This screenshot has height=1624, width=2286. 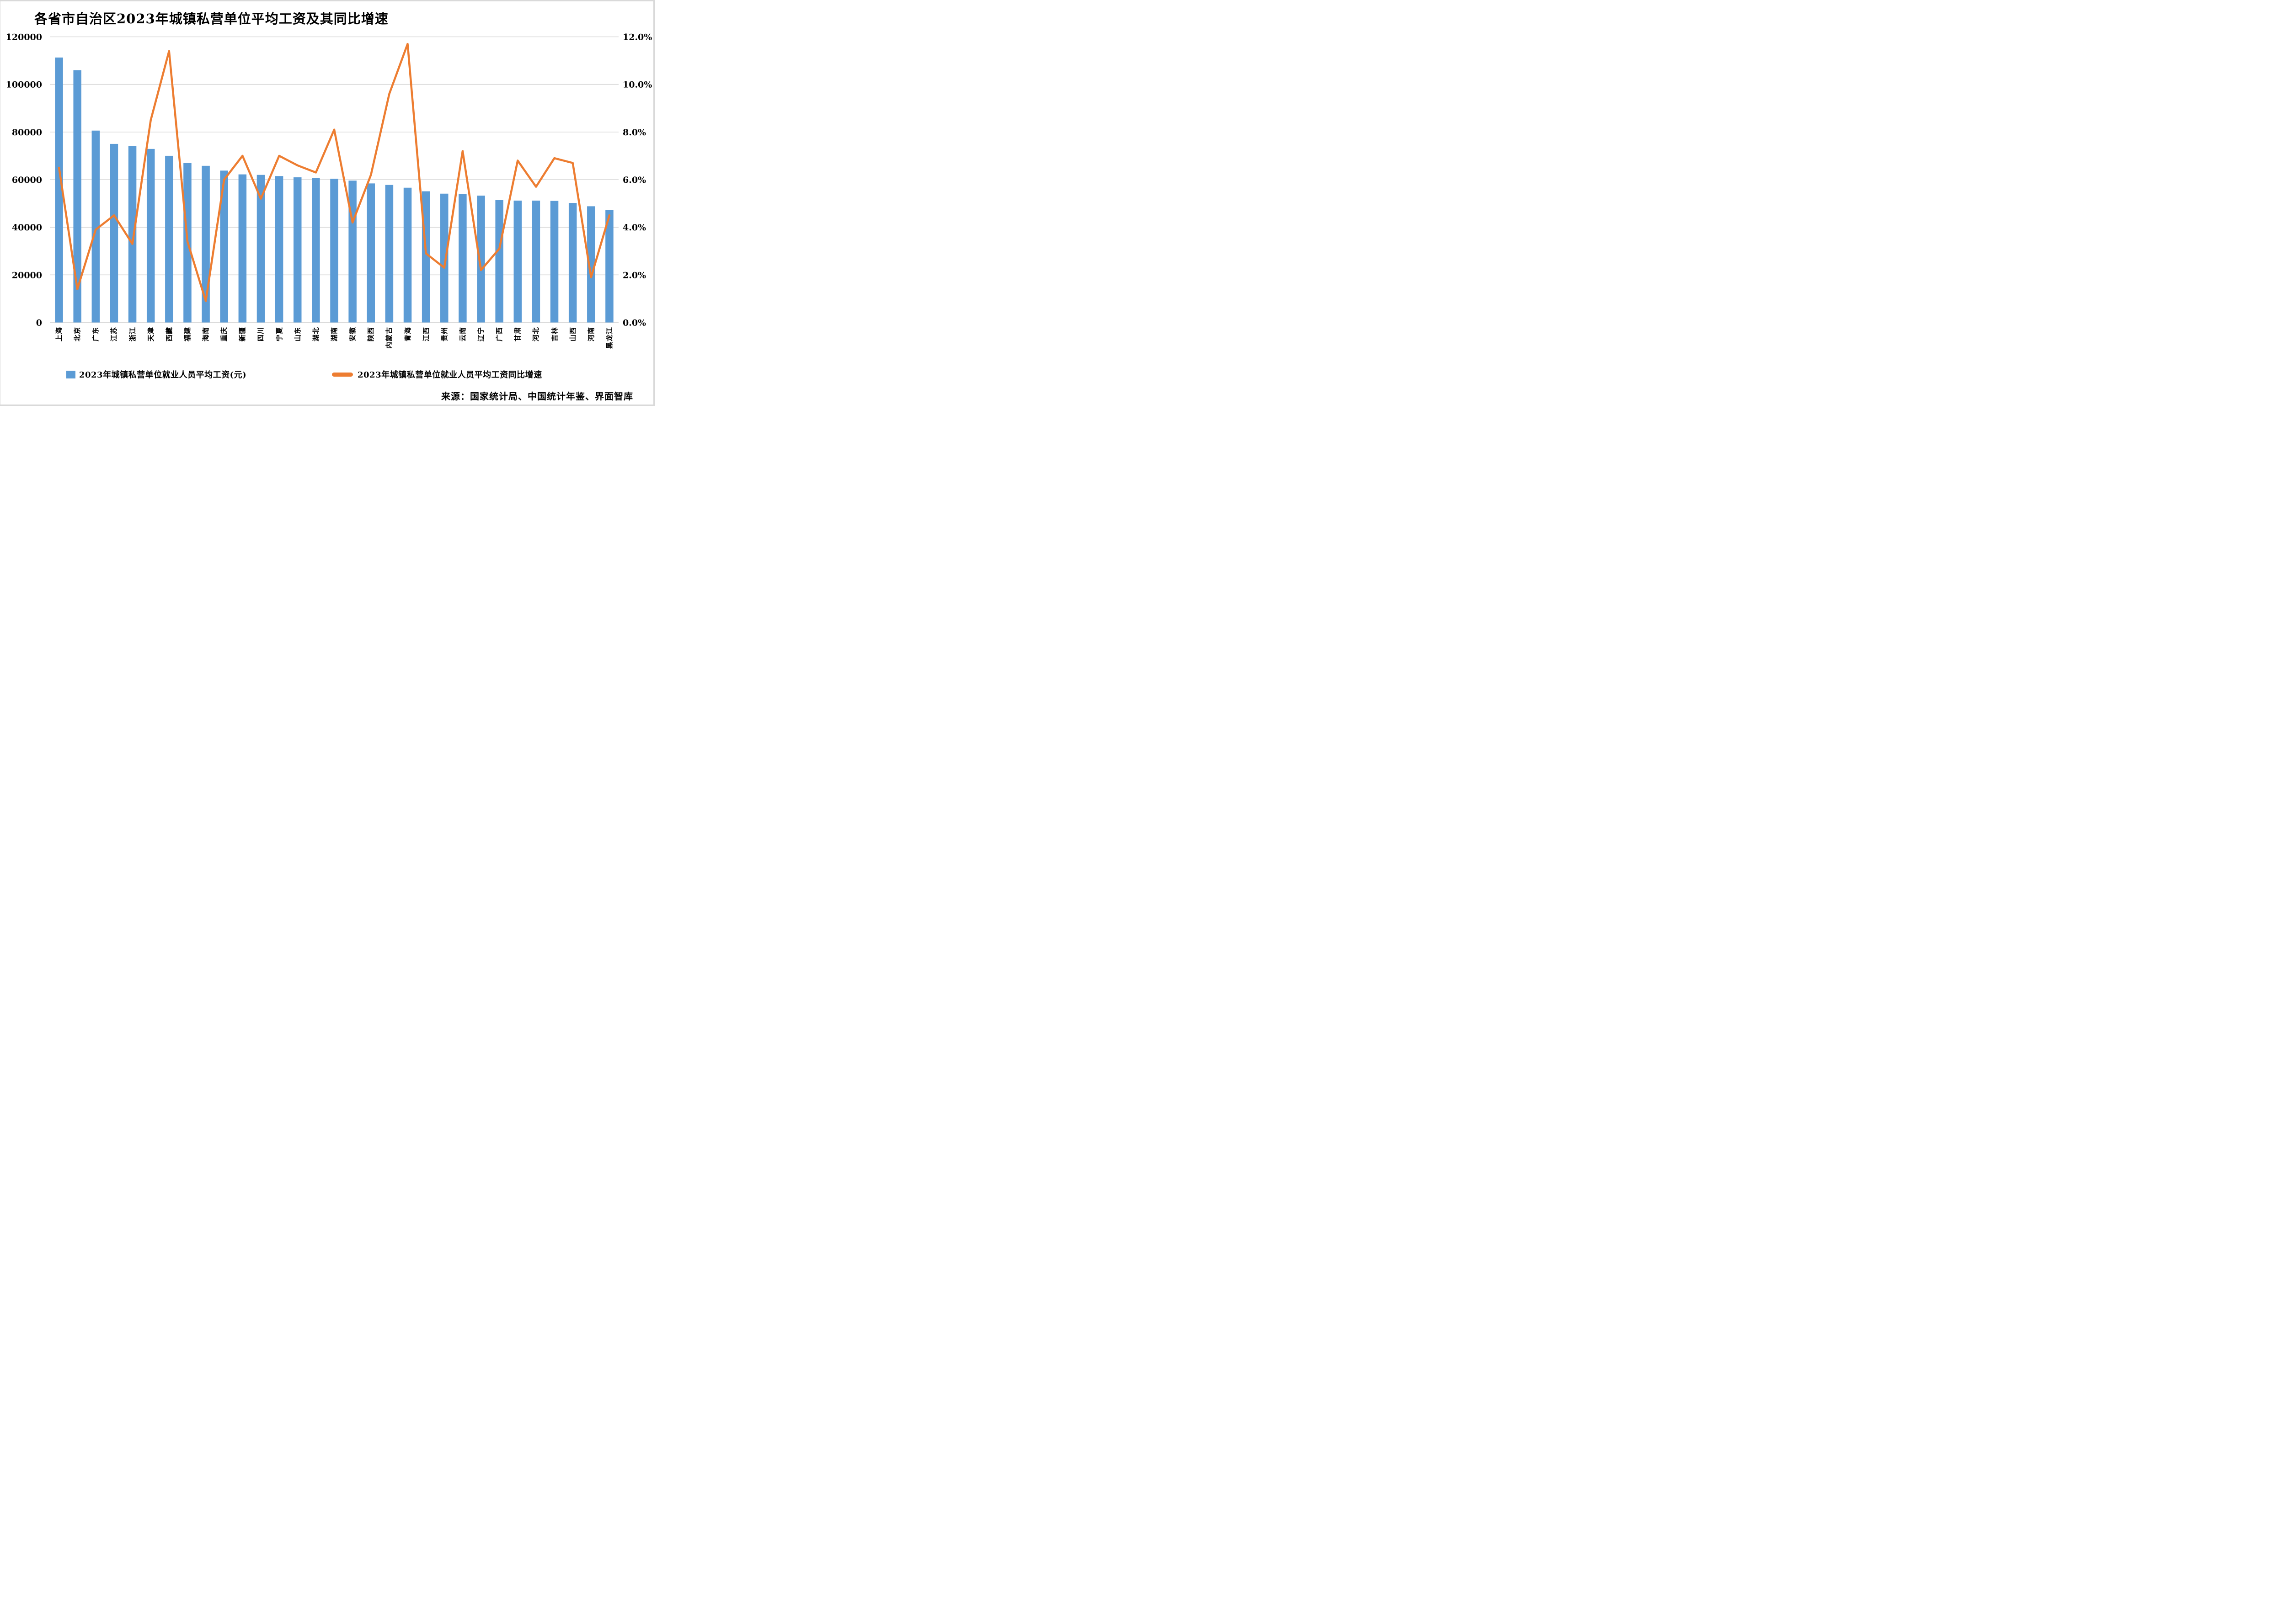 What do you see at coordinates (371, 333) in the screenshot?
I see `category-label: 陕西` at bounding box center [371, 333].